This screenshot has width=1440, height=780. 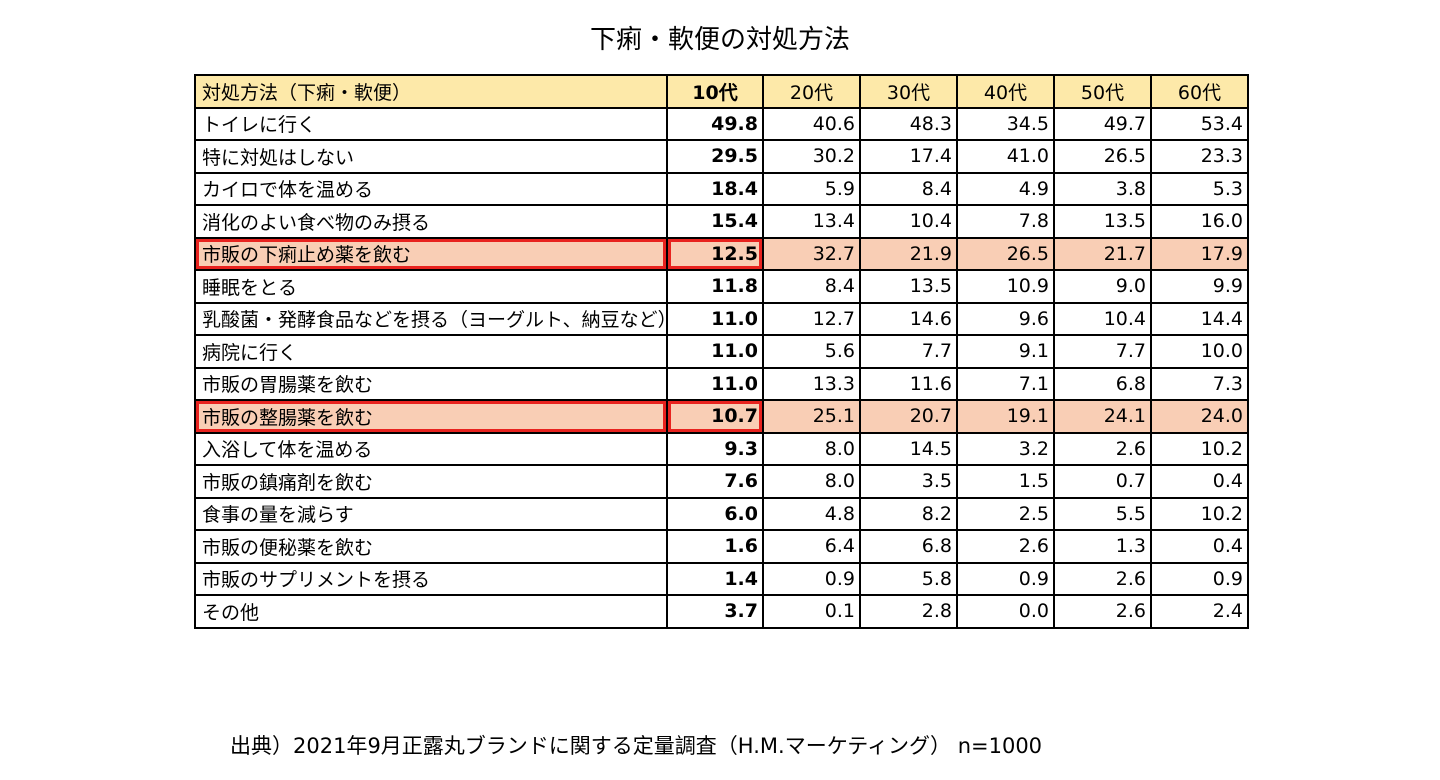 I want to click on cell-value: 32.7, so click(x=811, y=253).